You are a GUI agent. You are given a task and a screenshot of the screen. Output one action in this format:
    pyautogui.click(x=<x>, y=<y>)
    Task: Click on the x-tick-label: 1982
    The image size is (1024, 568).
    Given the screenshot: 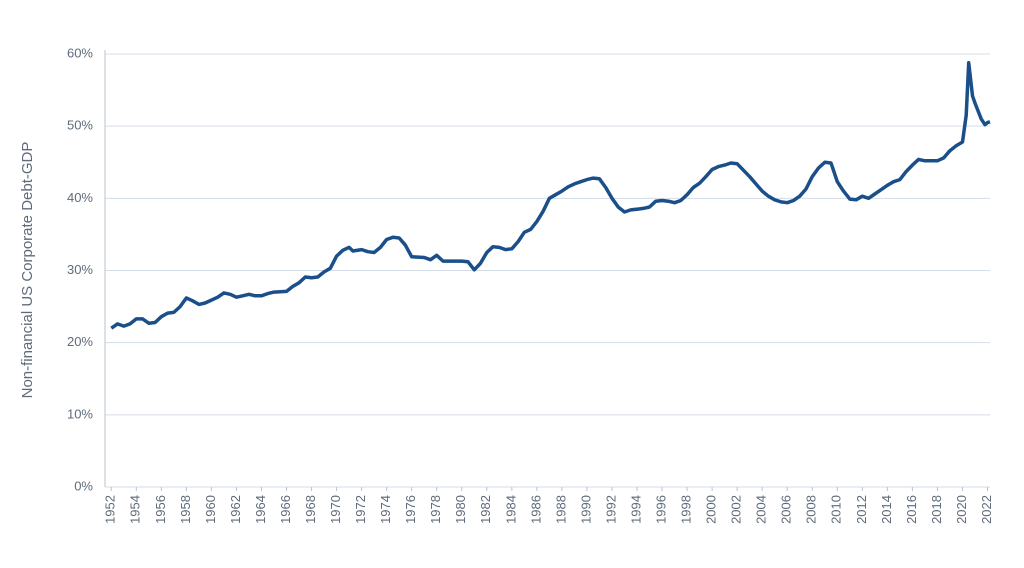 What is the action you would take?
    pyautogui.click(x=485, y=509)
    